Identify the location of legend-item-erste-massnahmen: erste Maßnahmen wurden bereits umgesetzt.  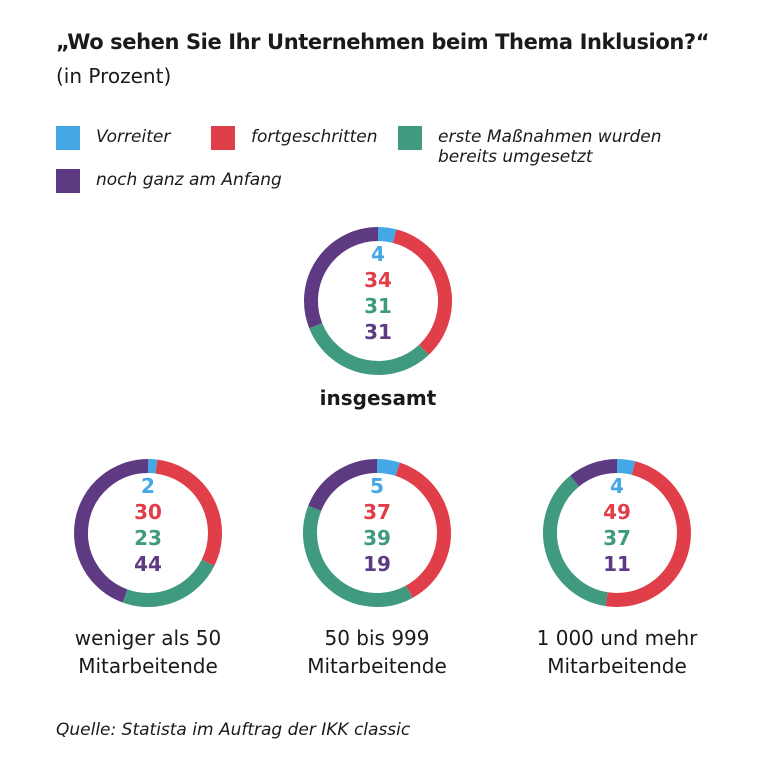
(543, 146).